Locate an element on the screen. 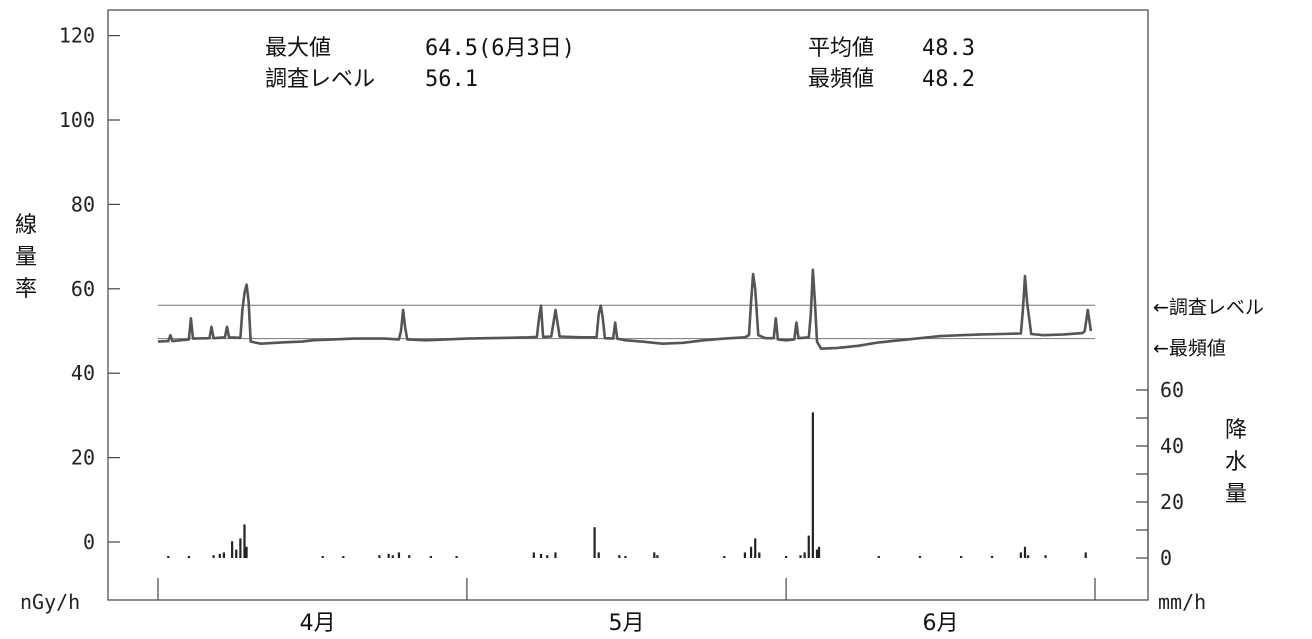 The height and width of the screenshot is (639, 1312). right-y-axis-title: 降水量 is located at coordinates (1236, 462).